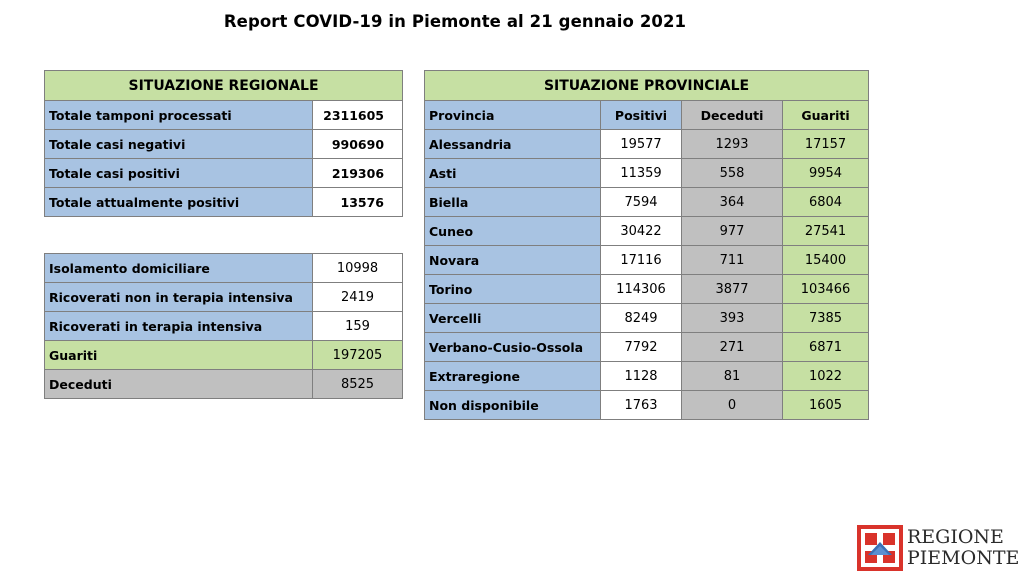 The width and height of the screenshot is (1024, 582). Describe the element at coordinates (641, 202) in the screenshot. I see `positivi-value: 7594` at that location.